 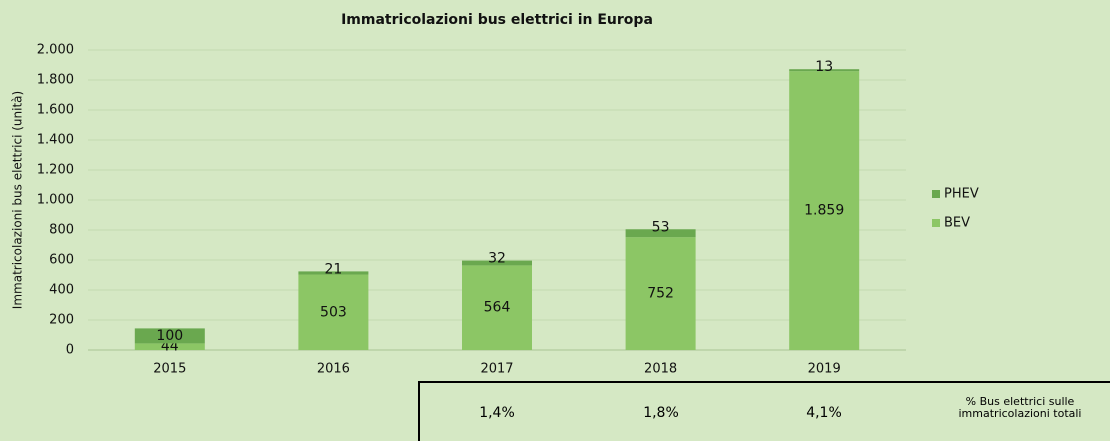 I want to click on y-tick-label: 1.600, so click(x=55, y=110).